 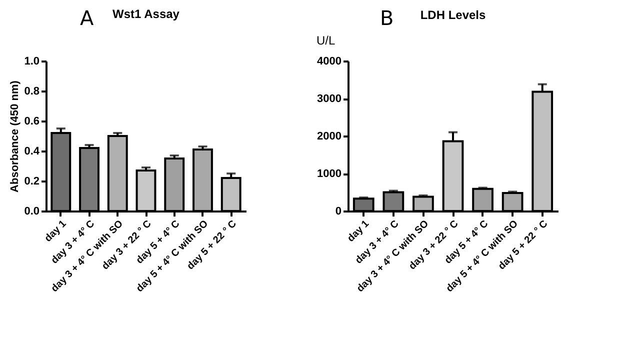 What do you see at coordinates (329, 136) in the screenshot?
I see `y-tick-label: 2000` at bounding box center [329, 136].